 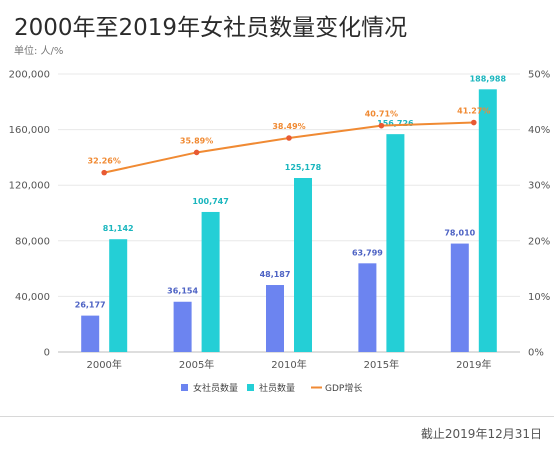 What do you see at coordinates (103, 364) in the screenshot?
I see `x-tick-label: 2000年` at bounding box center [103, 364].